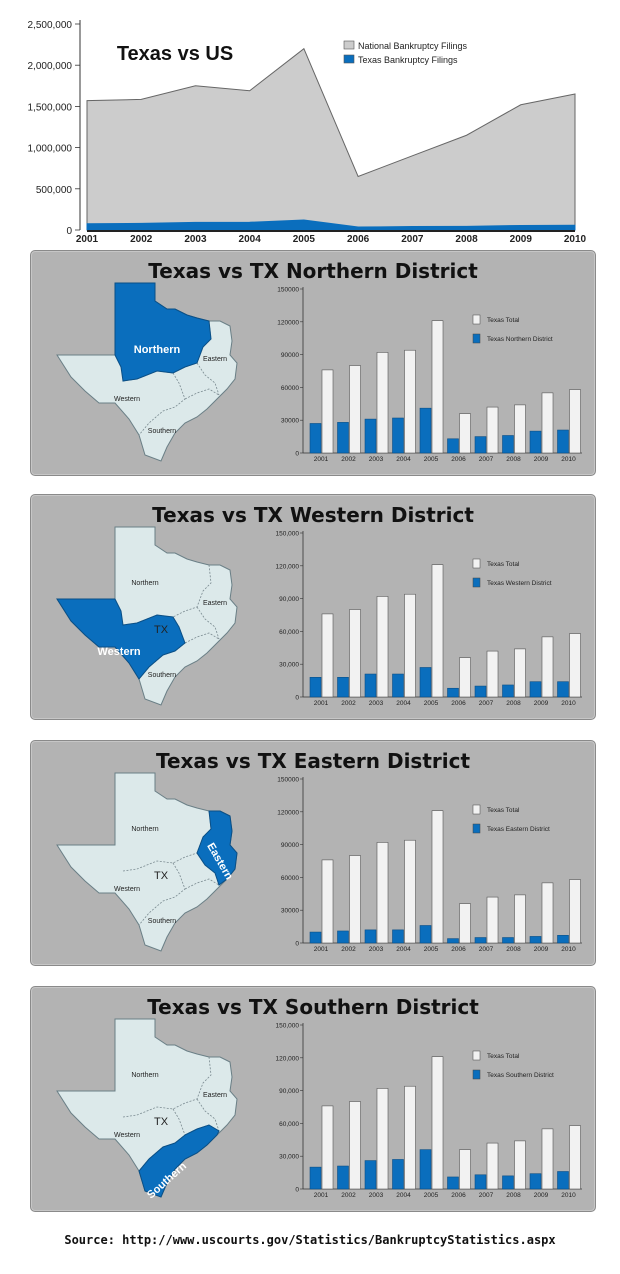 The height and width of the screenshot is (1274, 620). I want to click on highlighted-district-eastern, so click(217, 848).